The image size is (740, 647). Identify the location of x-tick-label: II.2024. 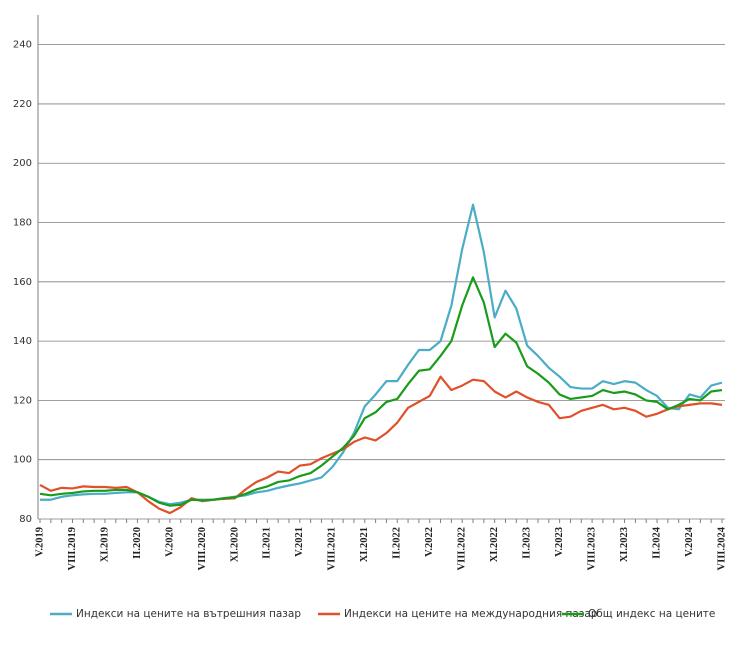
(656, 542).